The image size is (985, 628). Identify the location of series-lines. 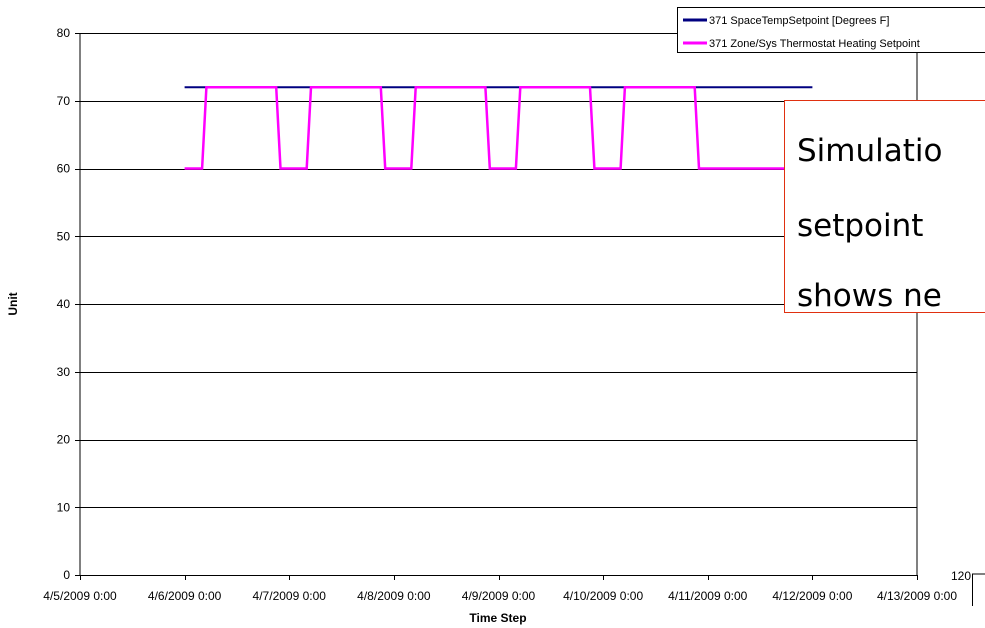
(498, 127).